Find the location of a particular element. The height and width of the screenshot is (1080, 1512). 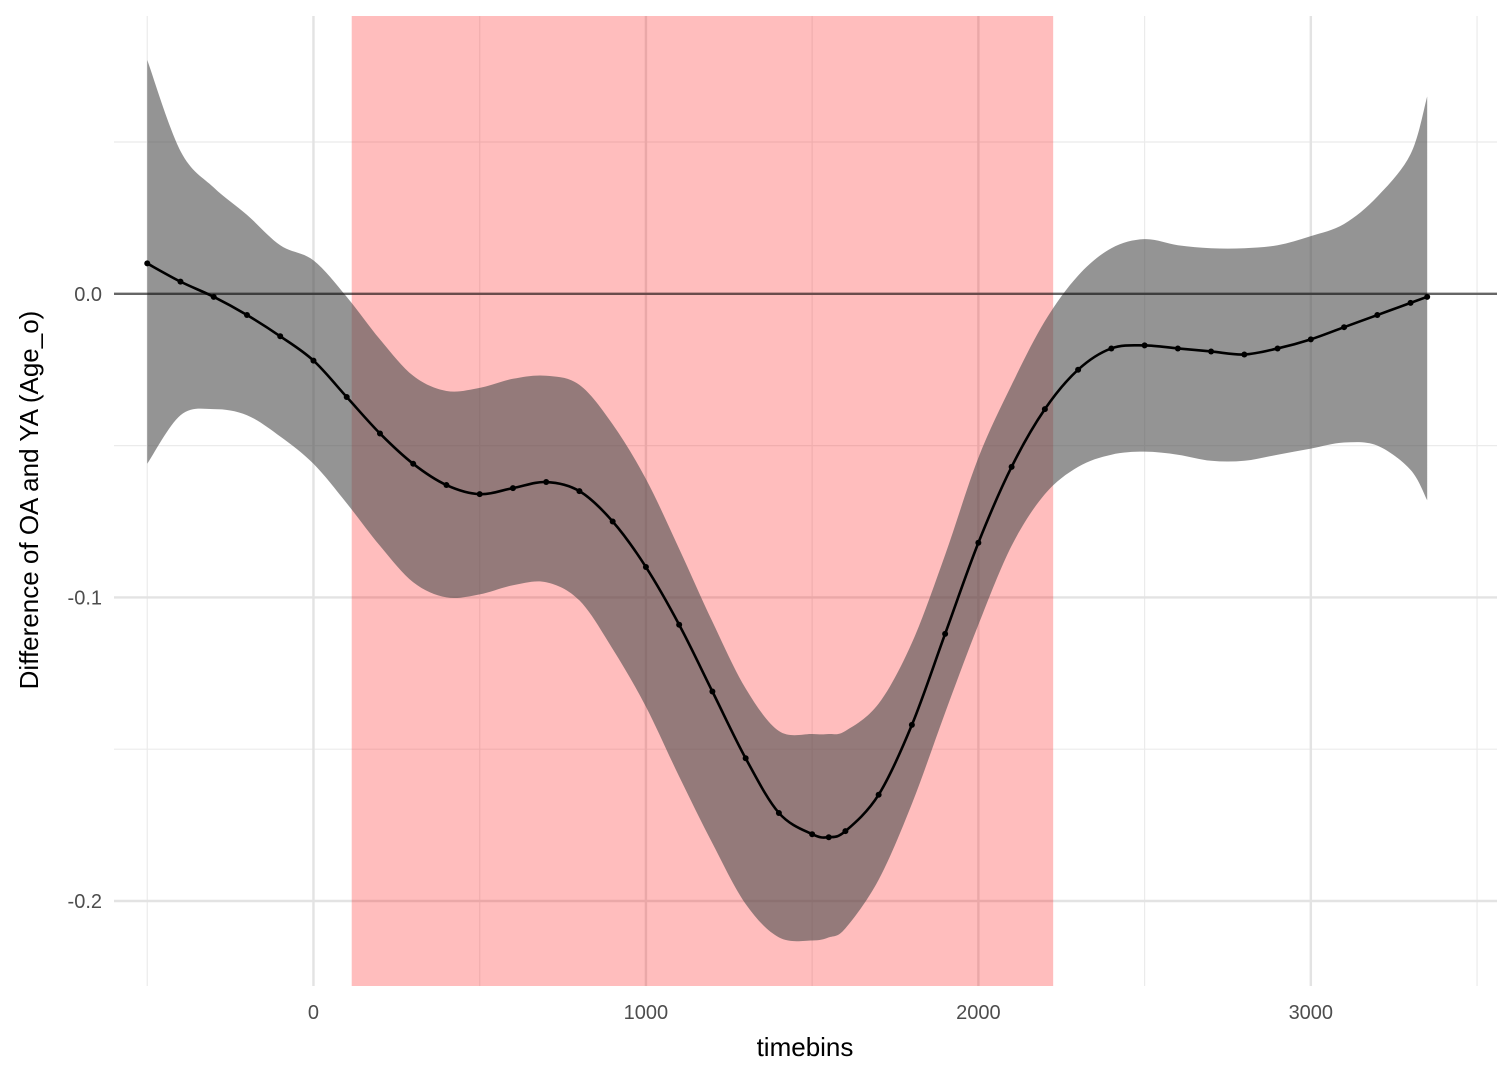

x-tick-label: 1000 is located at coordinates (646, 1013).